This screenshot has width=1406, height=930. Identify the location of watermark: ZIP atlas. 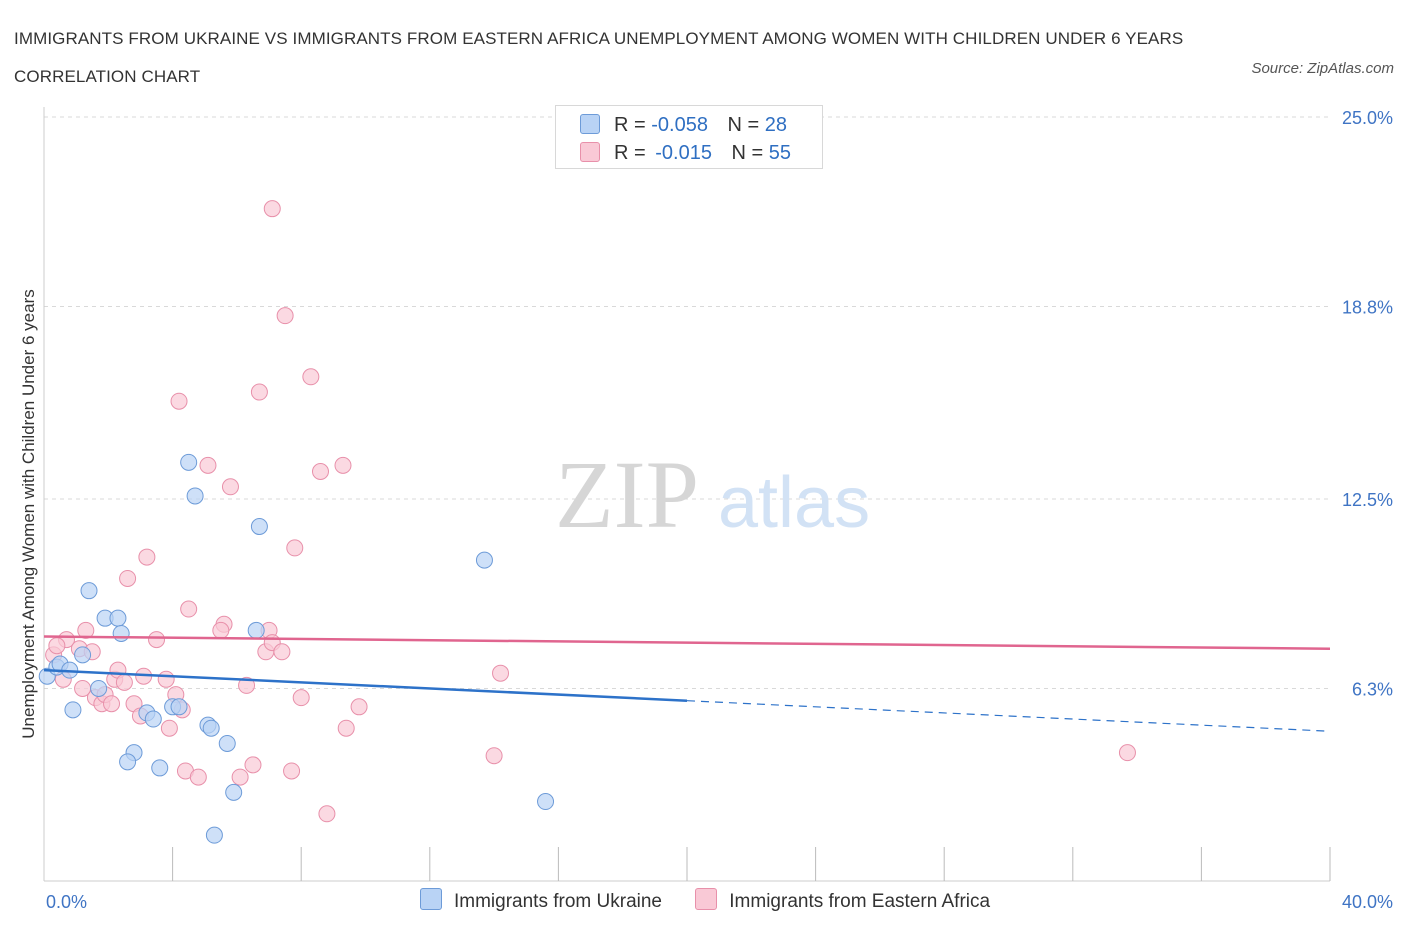
(712, 494).